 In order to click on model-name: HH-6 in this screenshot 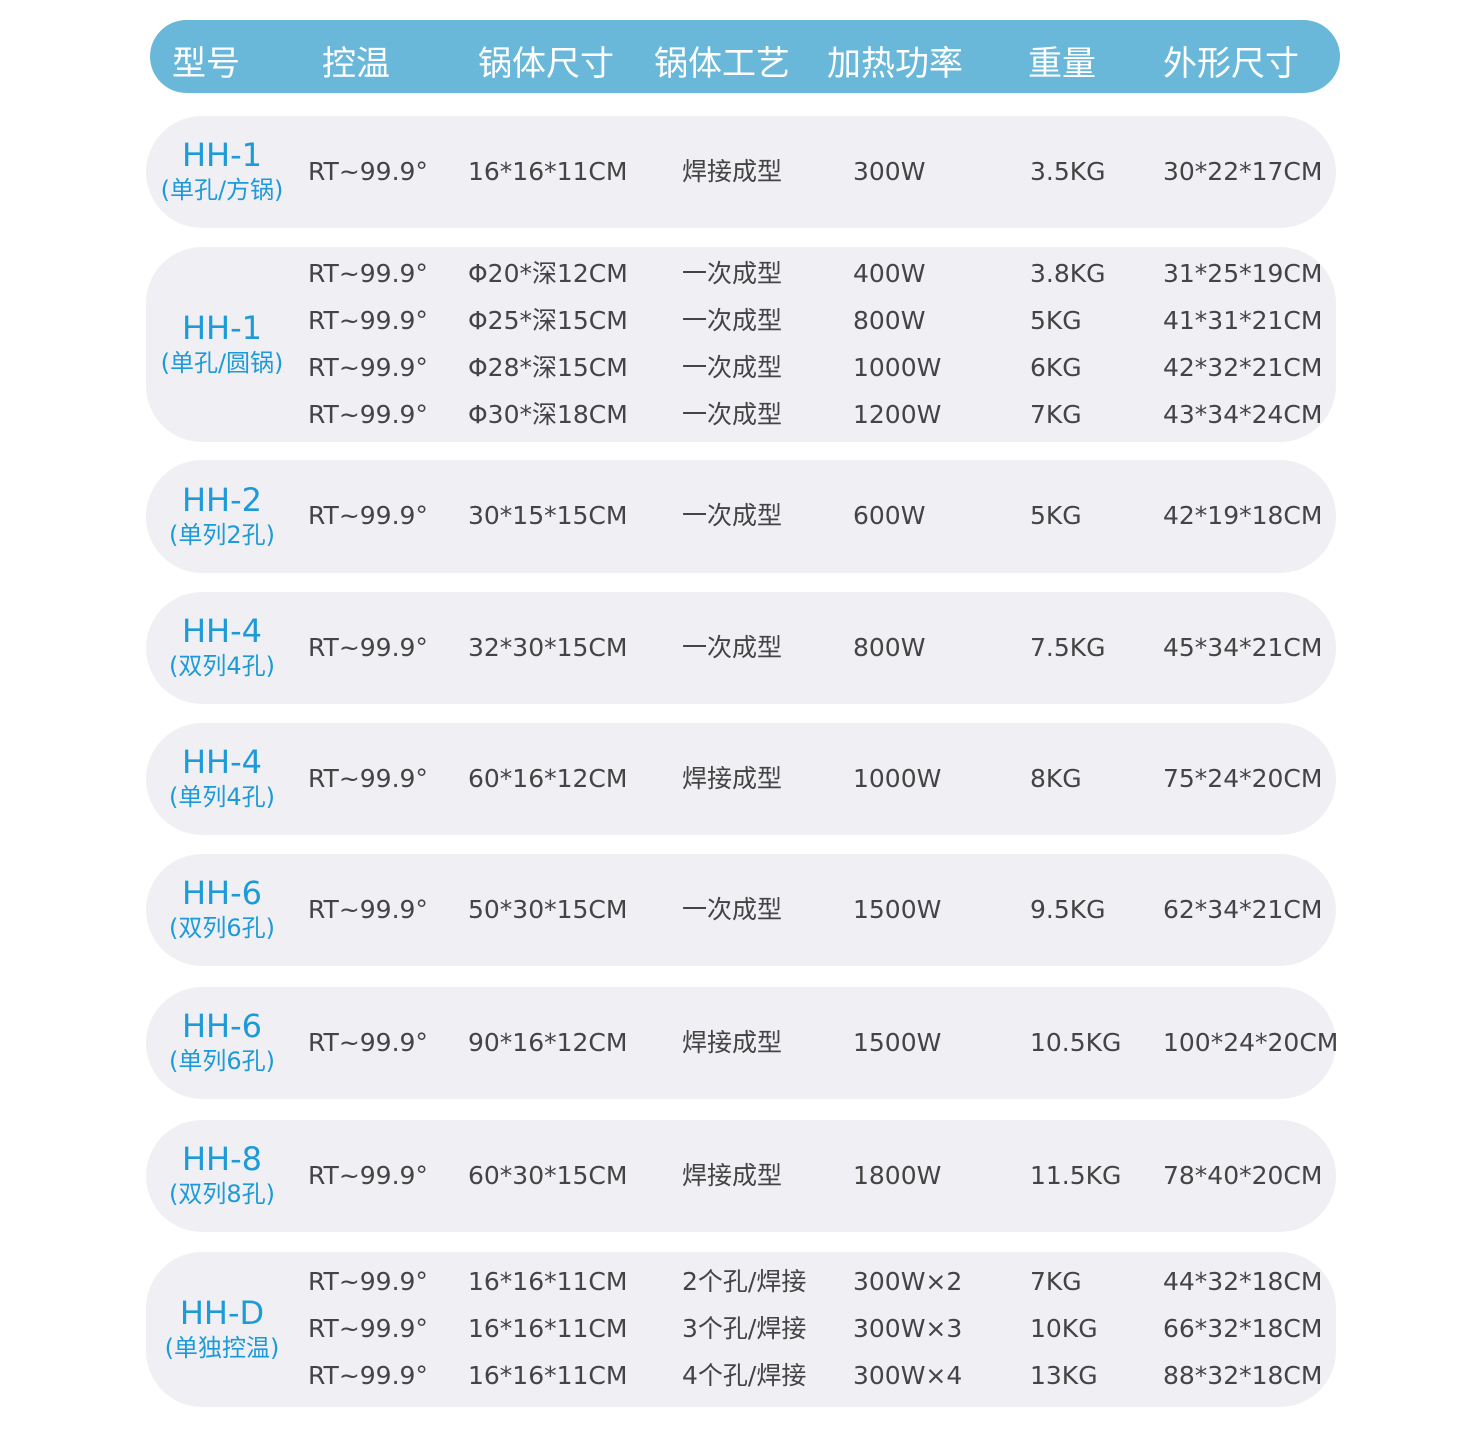, I will do `click(222, 1026)`.